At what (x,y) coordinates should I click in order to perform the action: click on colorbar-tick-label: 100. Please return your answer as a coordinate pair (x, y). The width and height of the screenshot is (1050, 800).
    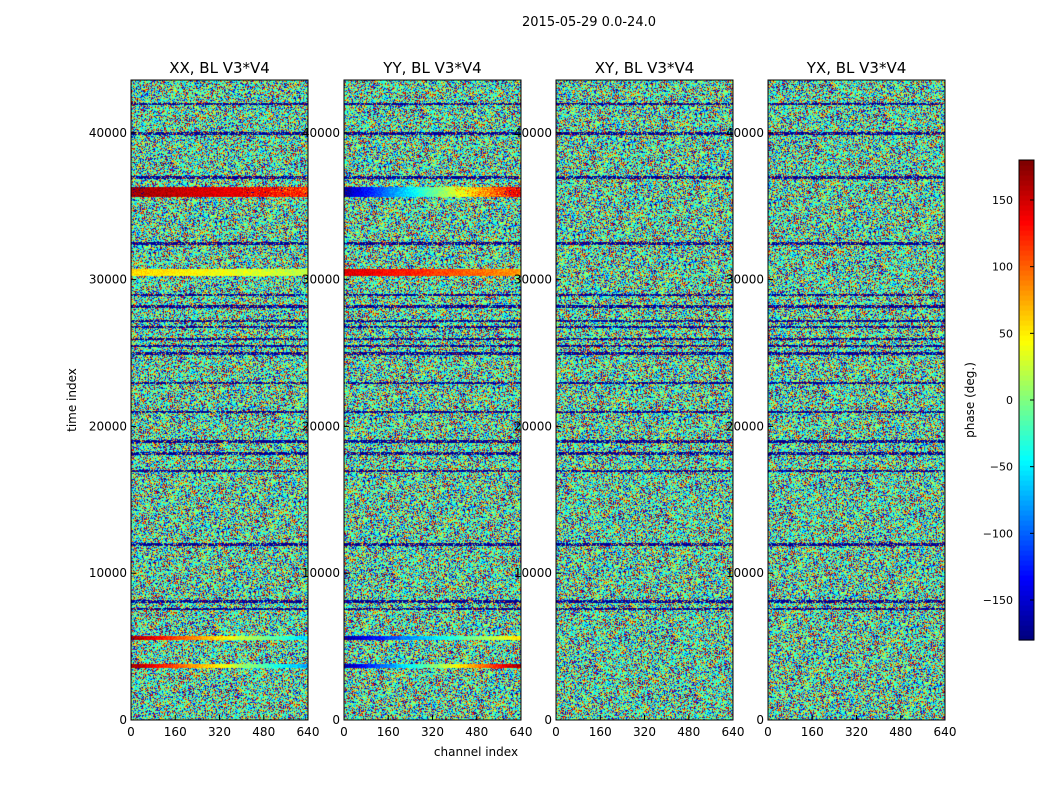
    Looking at the image, I should click on (1002, 267).